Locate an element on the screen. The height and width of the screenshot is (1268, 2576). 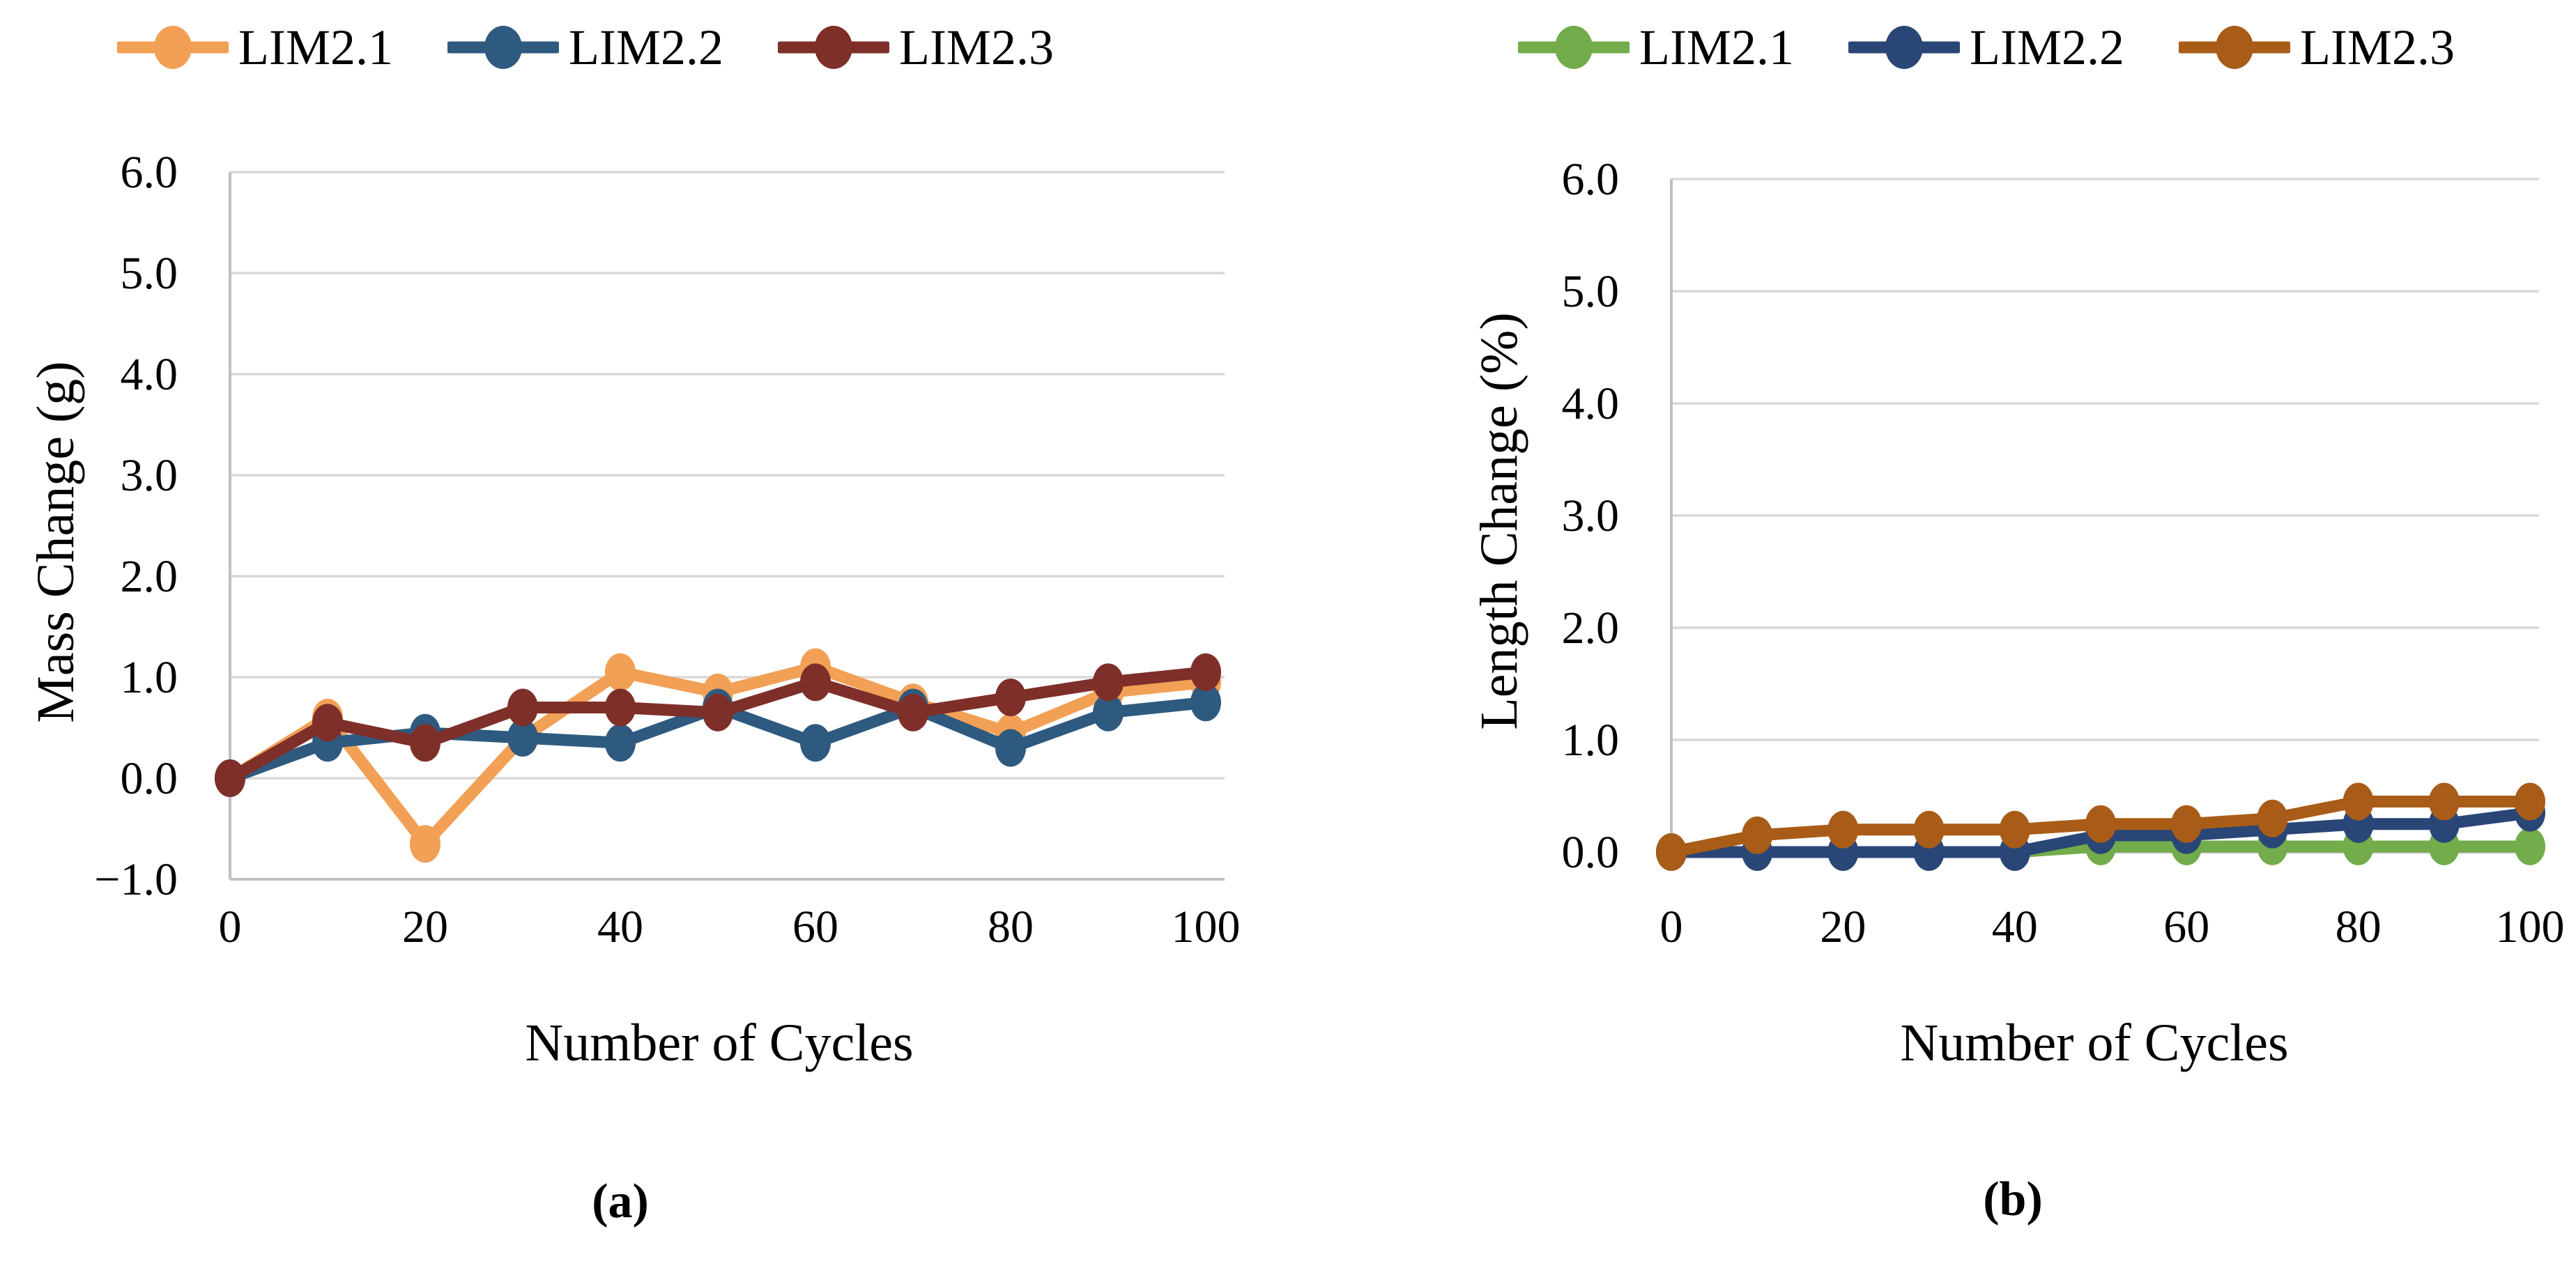
caption-b: (b) is located at coordinates (2013, 1199).